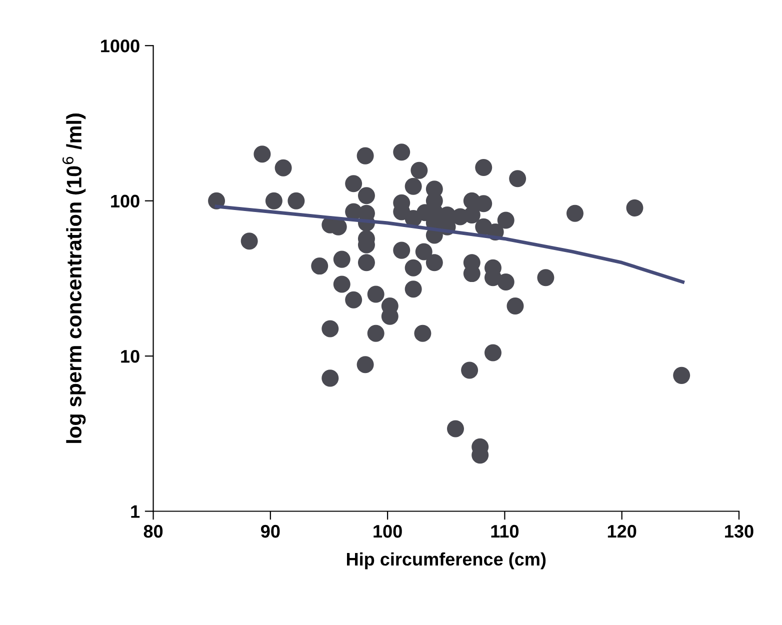 The image size is (782, 625). I want to click on y-tick-label: 10, so click(130, 356).